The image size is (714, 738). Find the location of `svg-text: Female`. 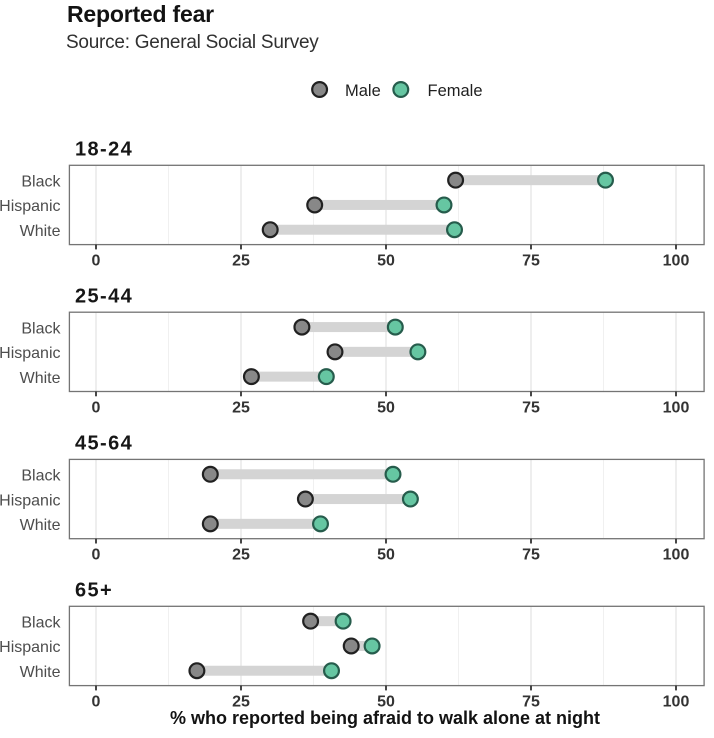

svg-text: Female is located at coordinates (455, 91).